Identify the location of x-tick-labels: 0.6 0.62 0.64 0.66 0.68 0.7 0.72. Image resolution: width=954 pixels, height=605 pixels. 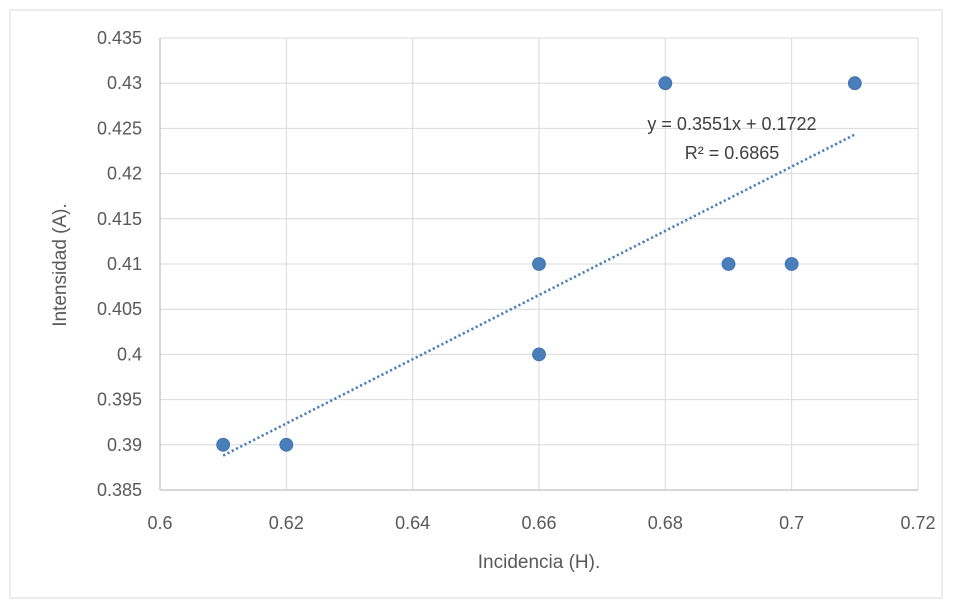
(541, 523).